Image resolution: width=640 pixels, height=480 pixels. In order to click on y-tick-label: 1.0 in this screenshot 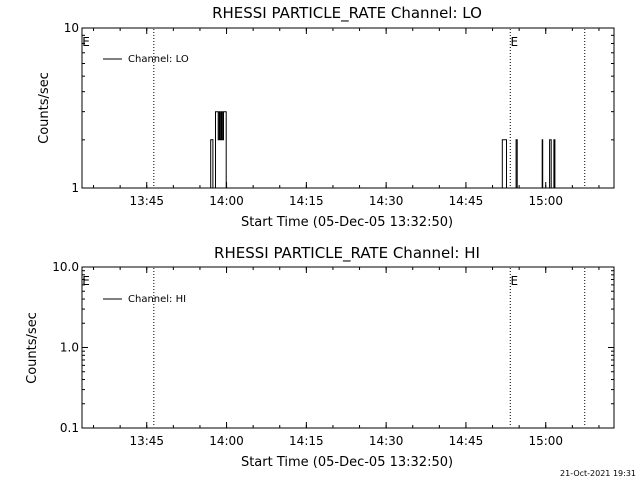, I will do `click(69, 348)`.